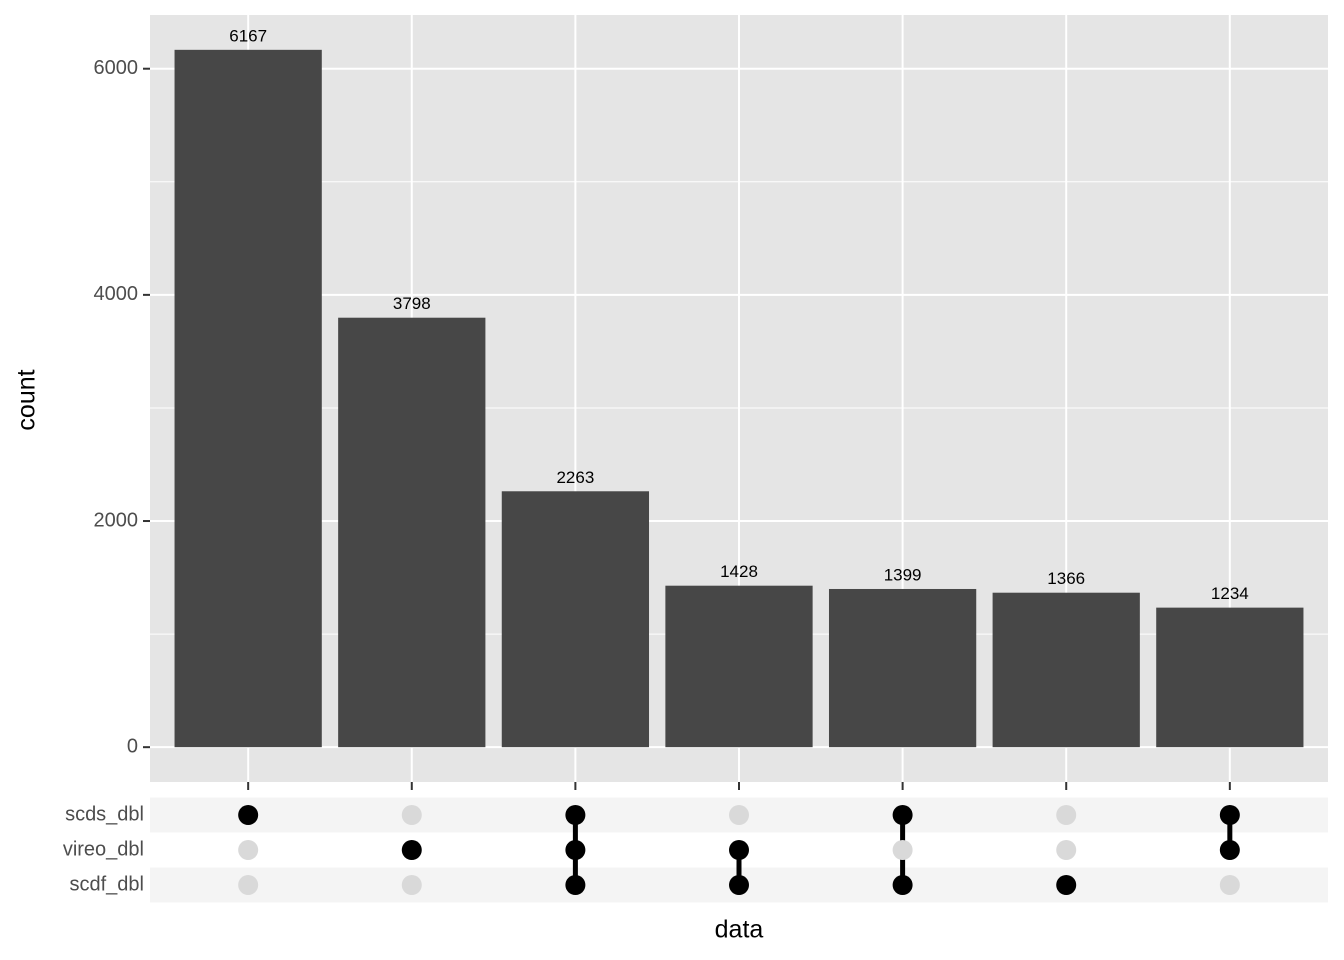 The height and width of the screenshot is (960, 1344). What do you see at coordinates (903, 574) in the screenshot?
I see `value-label: 1399` at bounding box center [903, 574].